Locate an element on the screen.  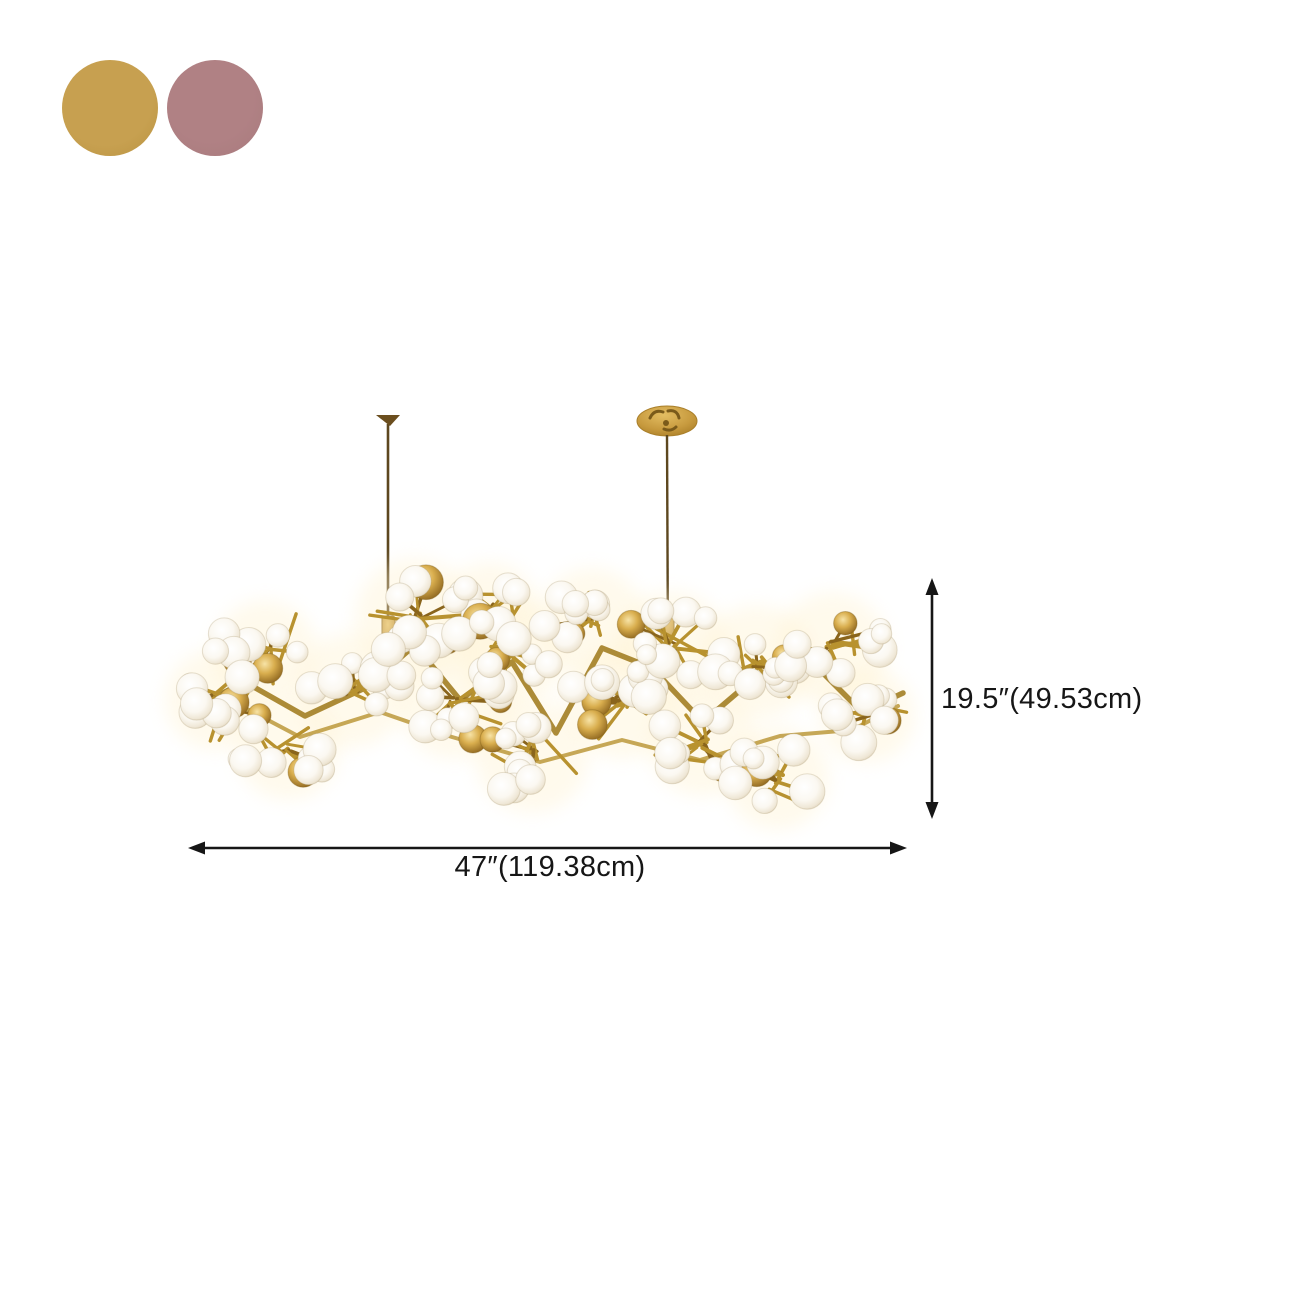
width-dimension-label: 47″(119.38cm) is located at coordinates (550, 867).